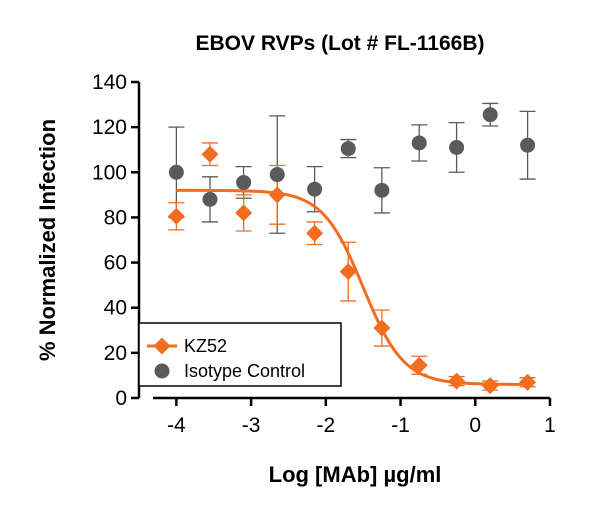 Image resolution: width=608 pixels, height=508 pixels. I want to click on y-tick-label: 40, so click(115, 308).